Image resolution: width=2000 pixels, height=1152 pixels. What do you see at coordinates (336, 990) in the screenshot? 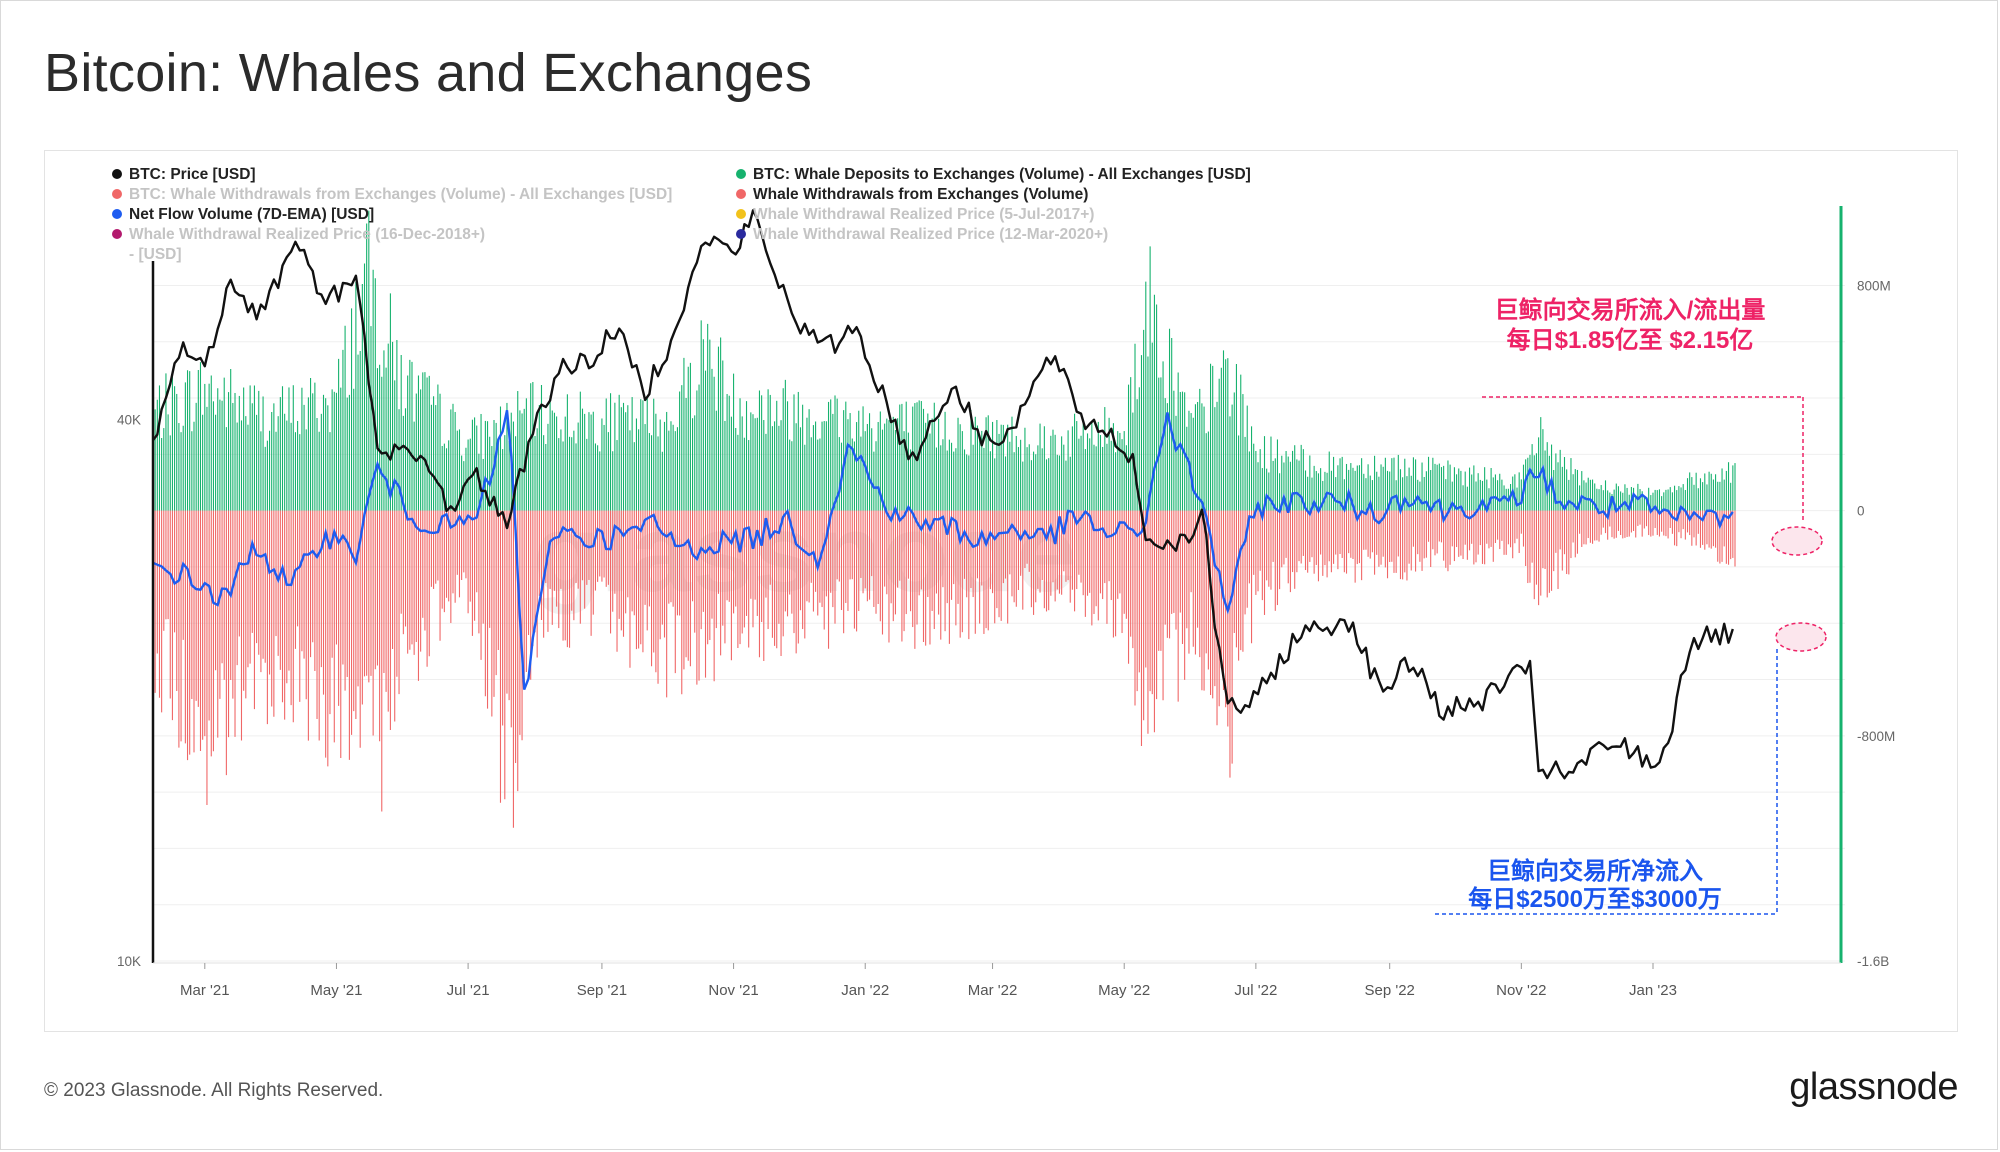
I see `x-tick-label: May '21` at bounding box center [336, 990].